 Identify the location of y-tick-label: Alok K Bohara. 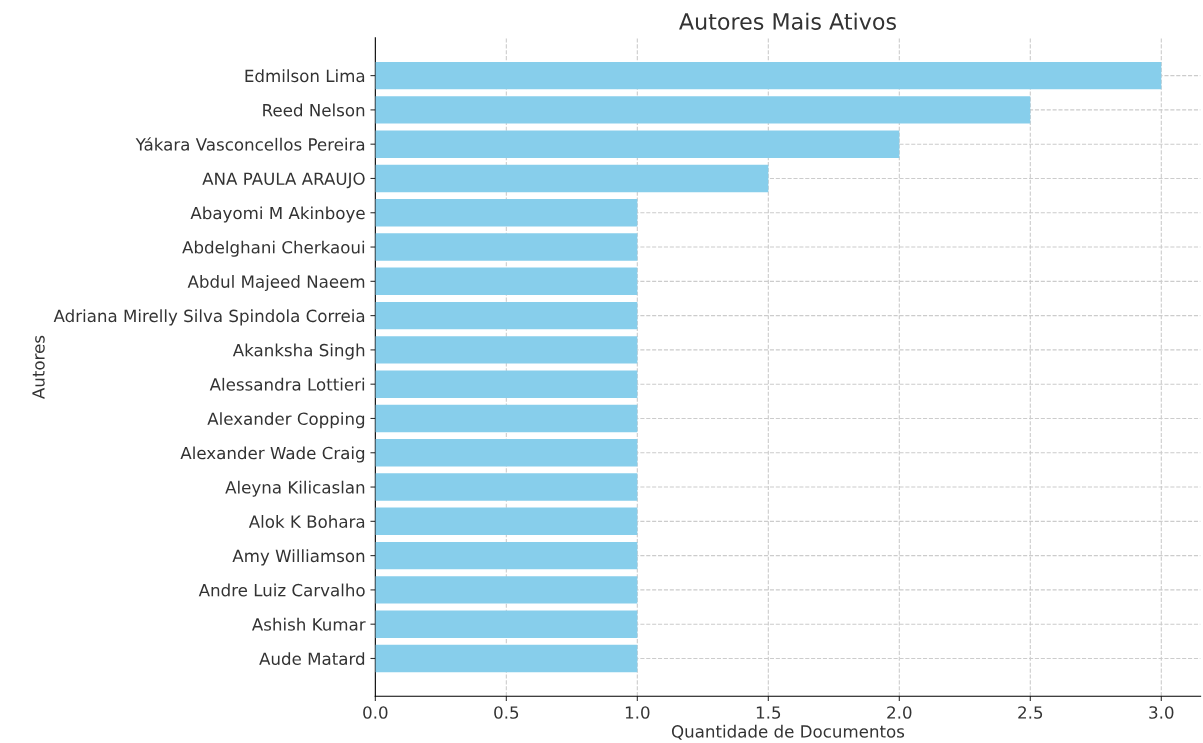
(306, 521).